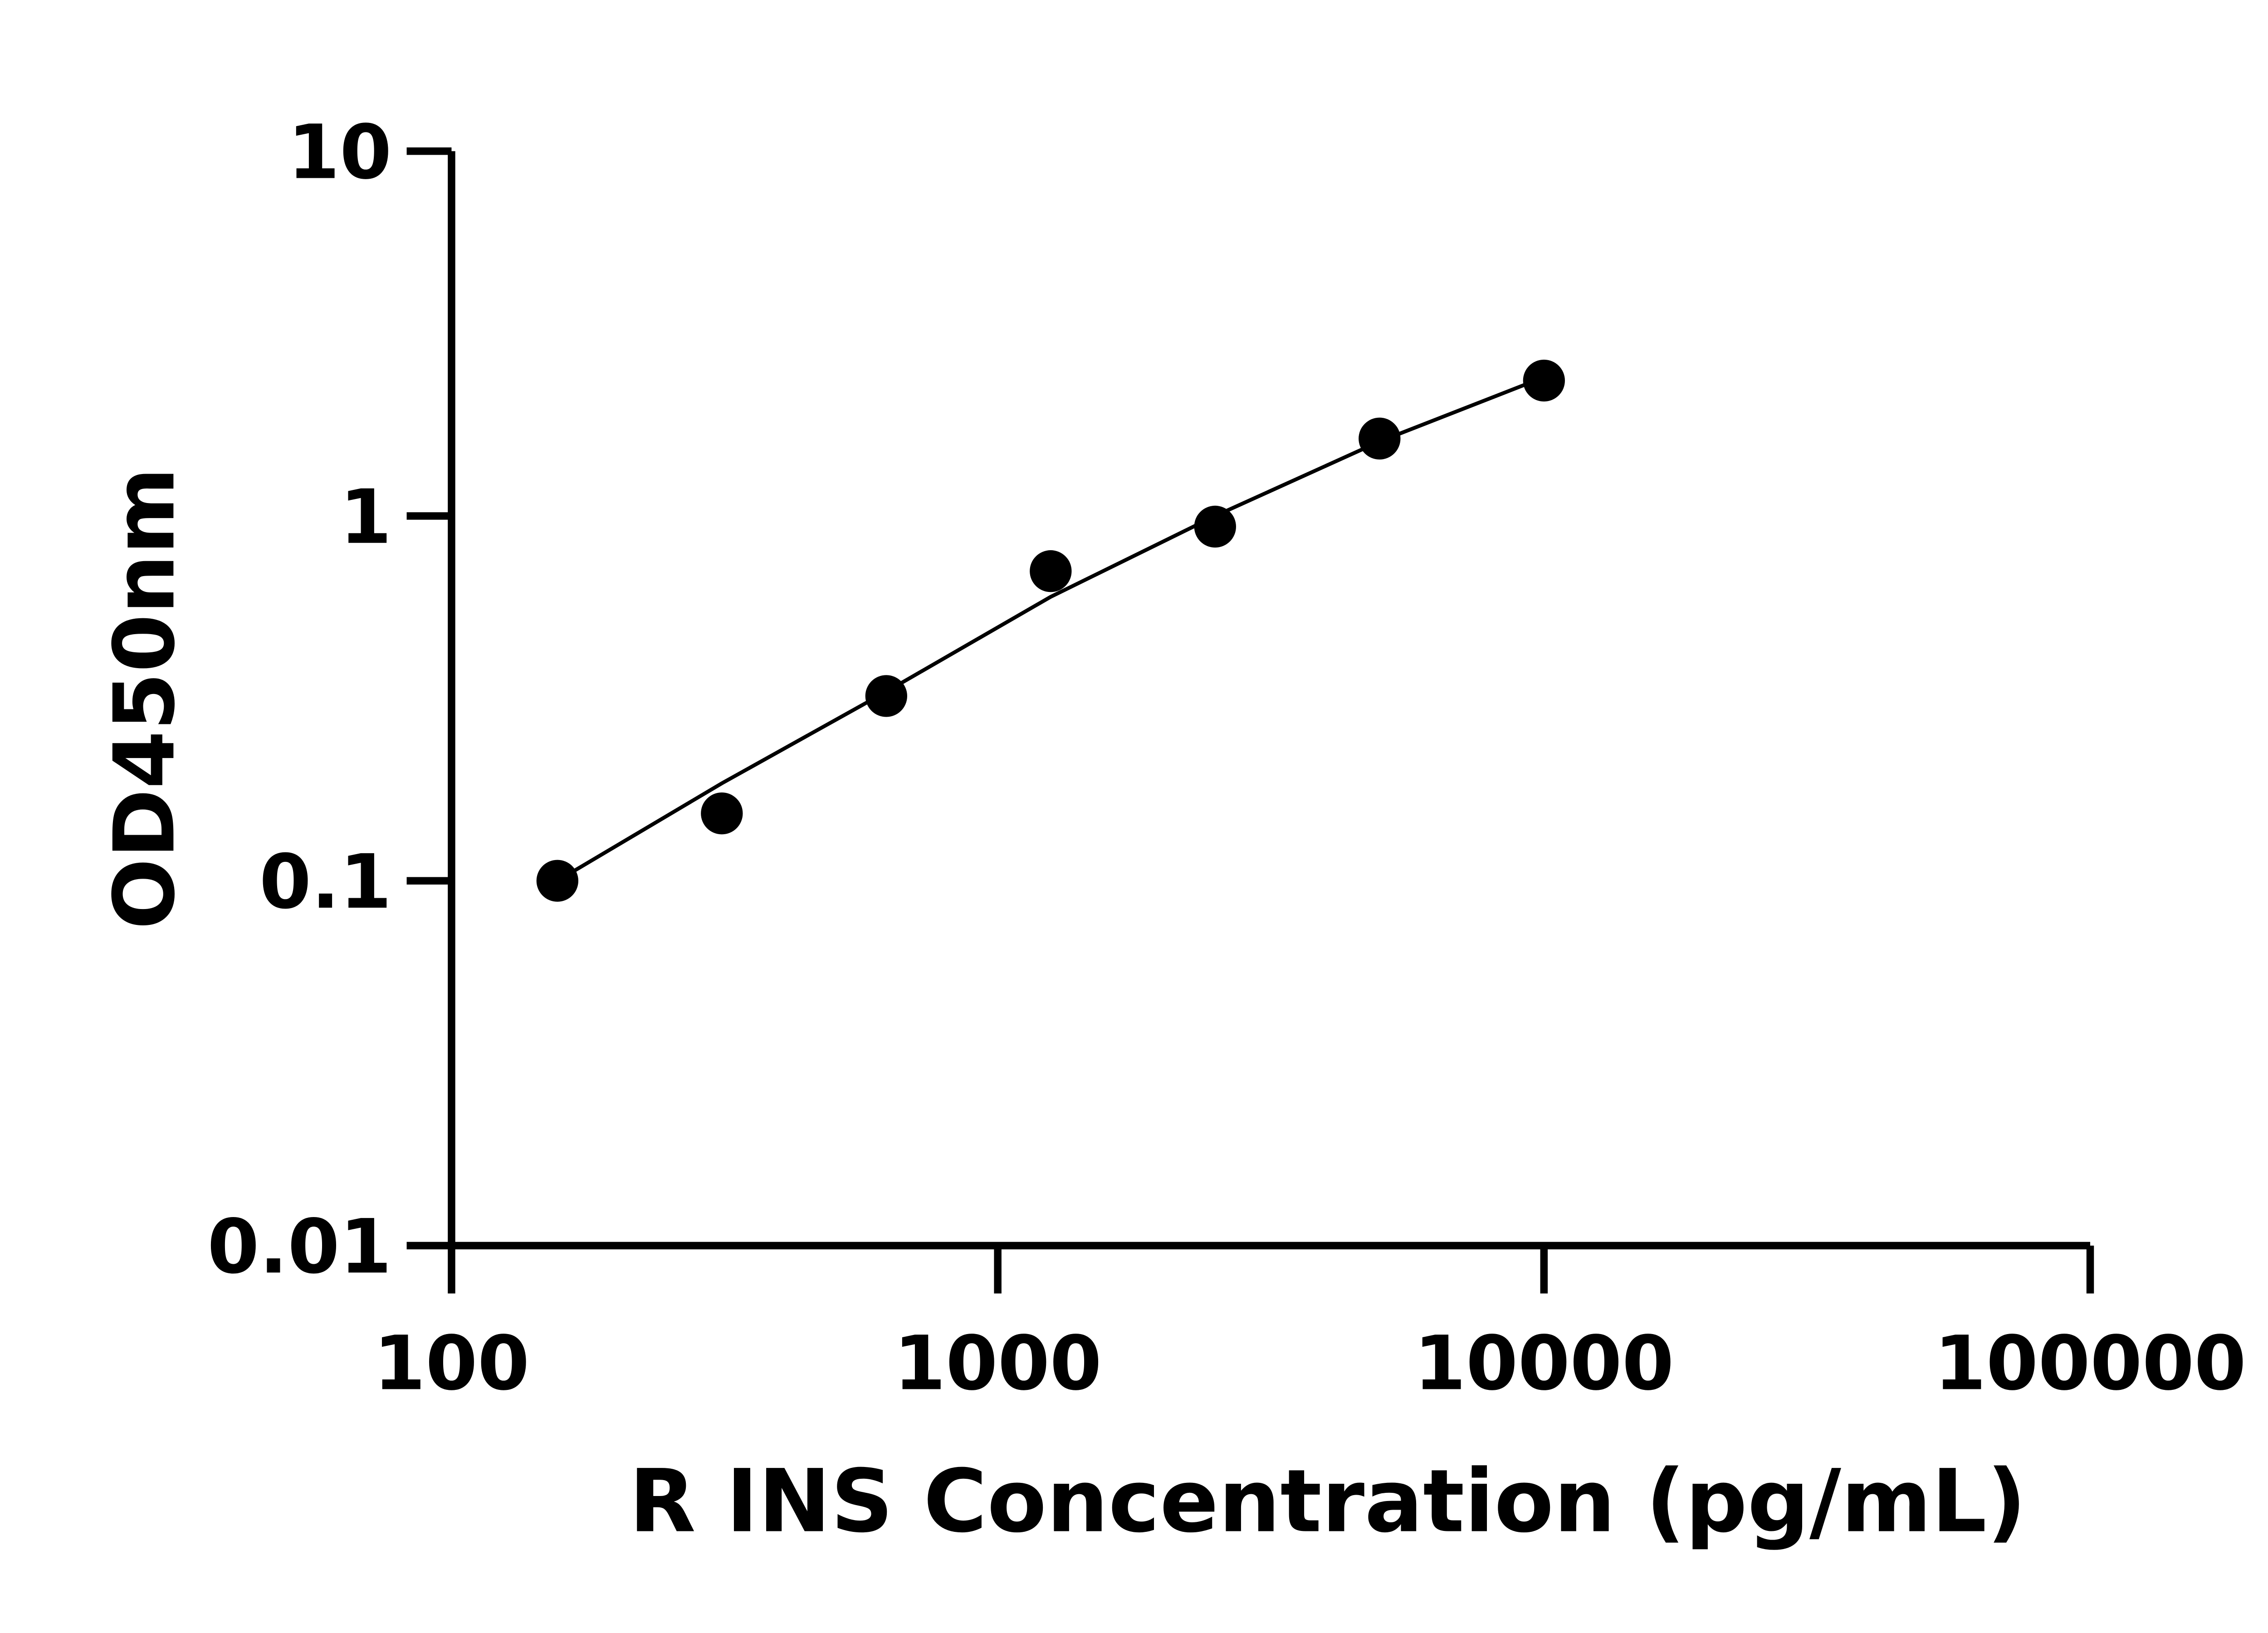  Describe the element at coordinates (998, 1363) in the screenshot. I see `x-tick-label: 1000` at that location.